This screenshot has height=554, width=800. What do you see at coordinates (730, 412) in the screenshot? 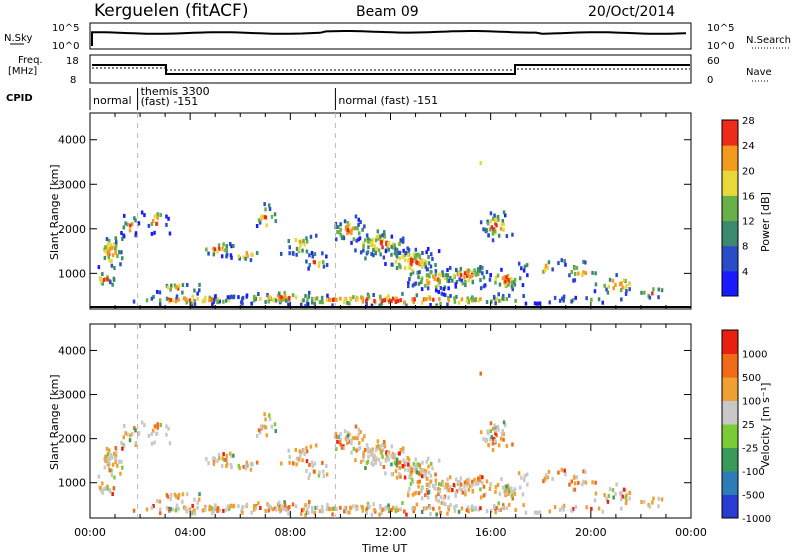
I see `colorbar-swatch` at bounding box center [730, 412].